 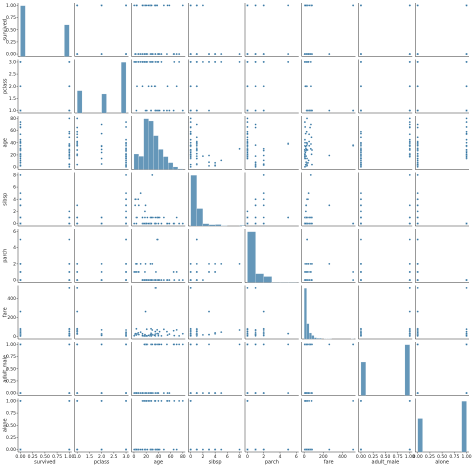 I want to click on x-tick-label: 0, so click(x=134, y=457).